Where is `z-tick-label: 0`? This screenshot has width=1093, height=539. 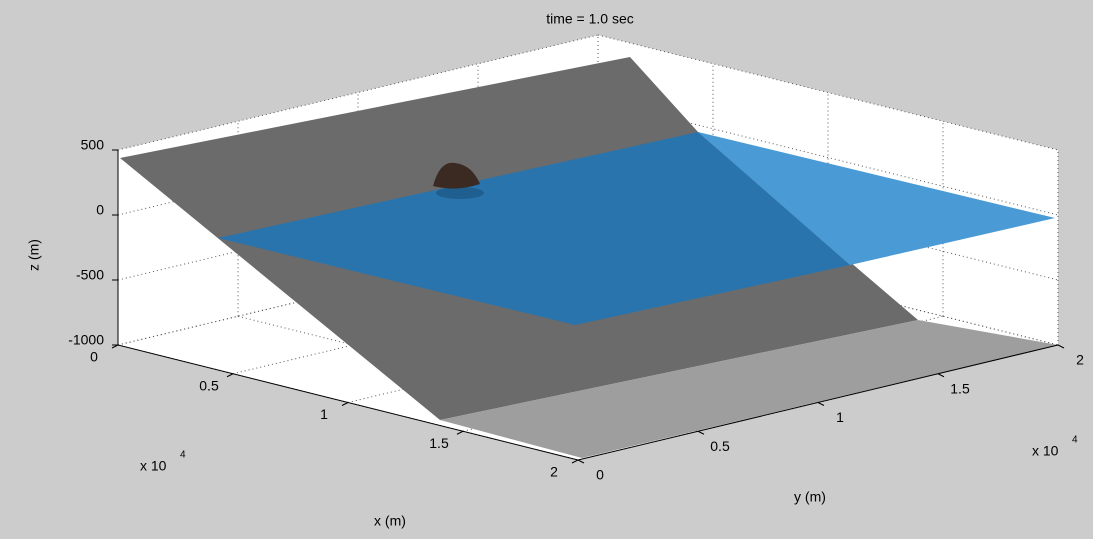 z-tick-label: 0 is located at coordinates (100, 210).